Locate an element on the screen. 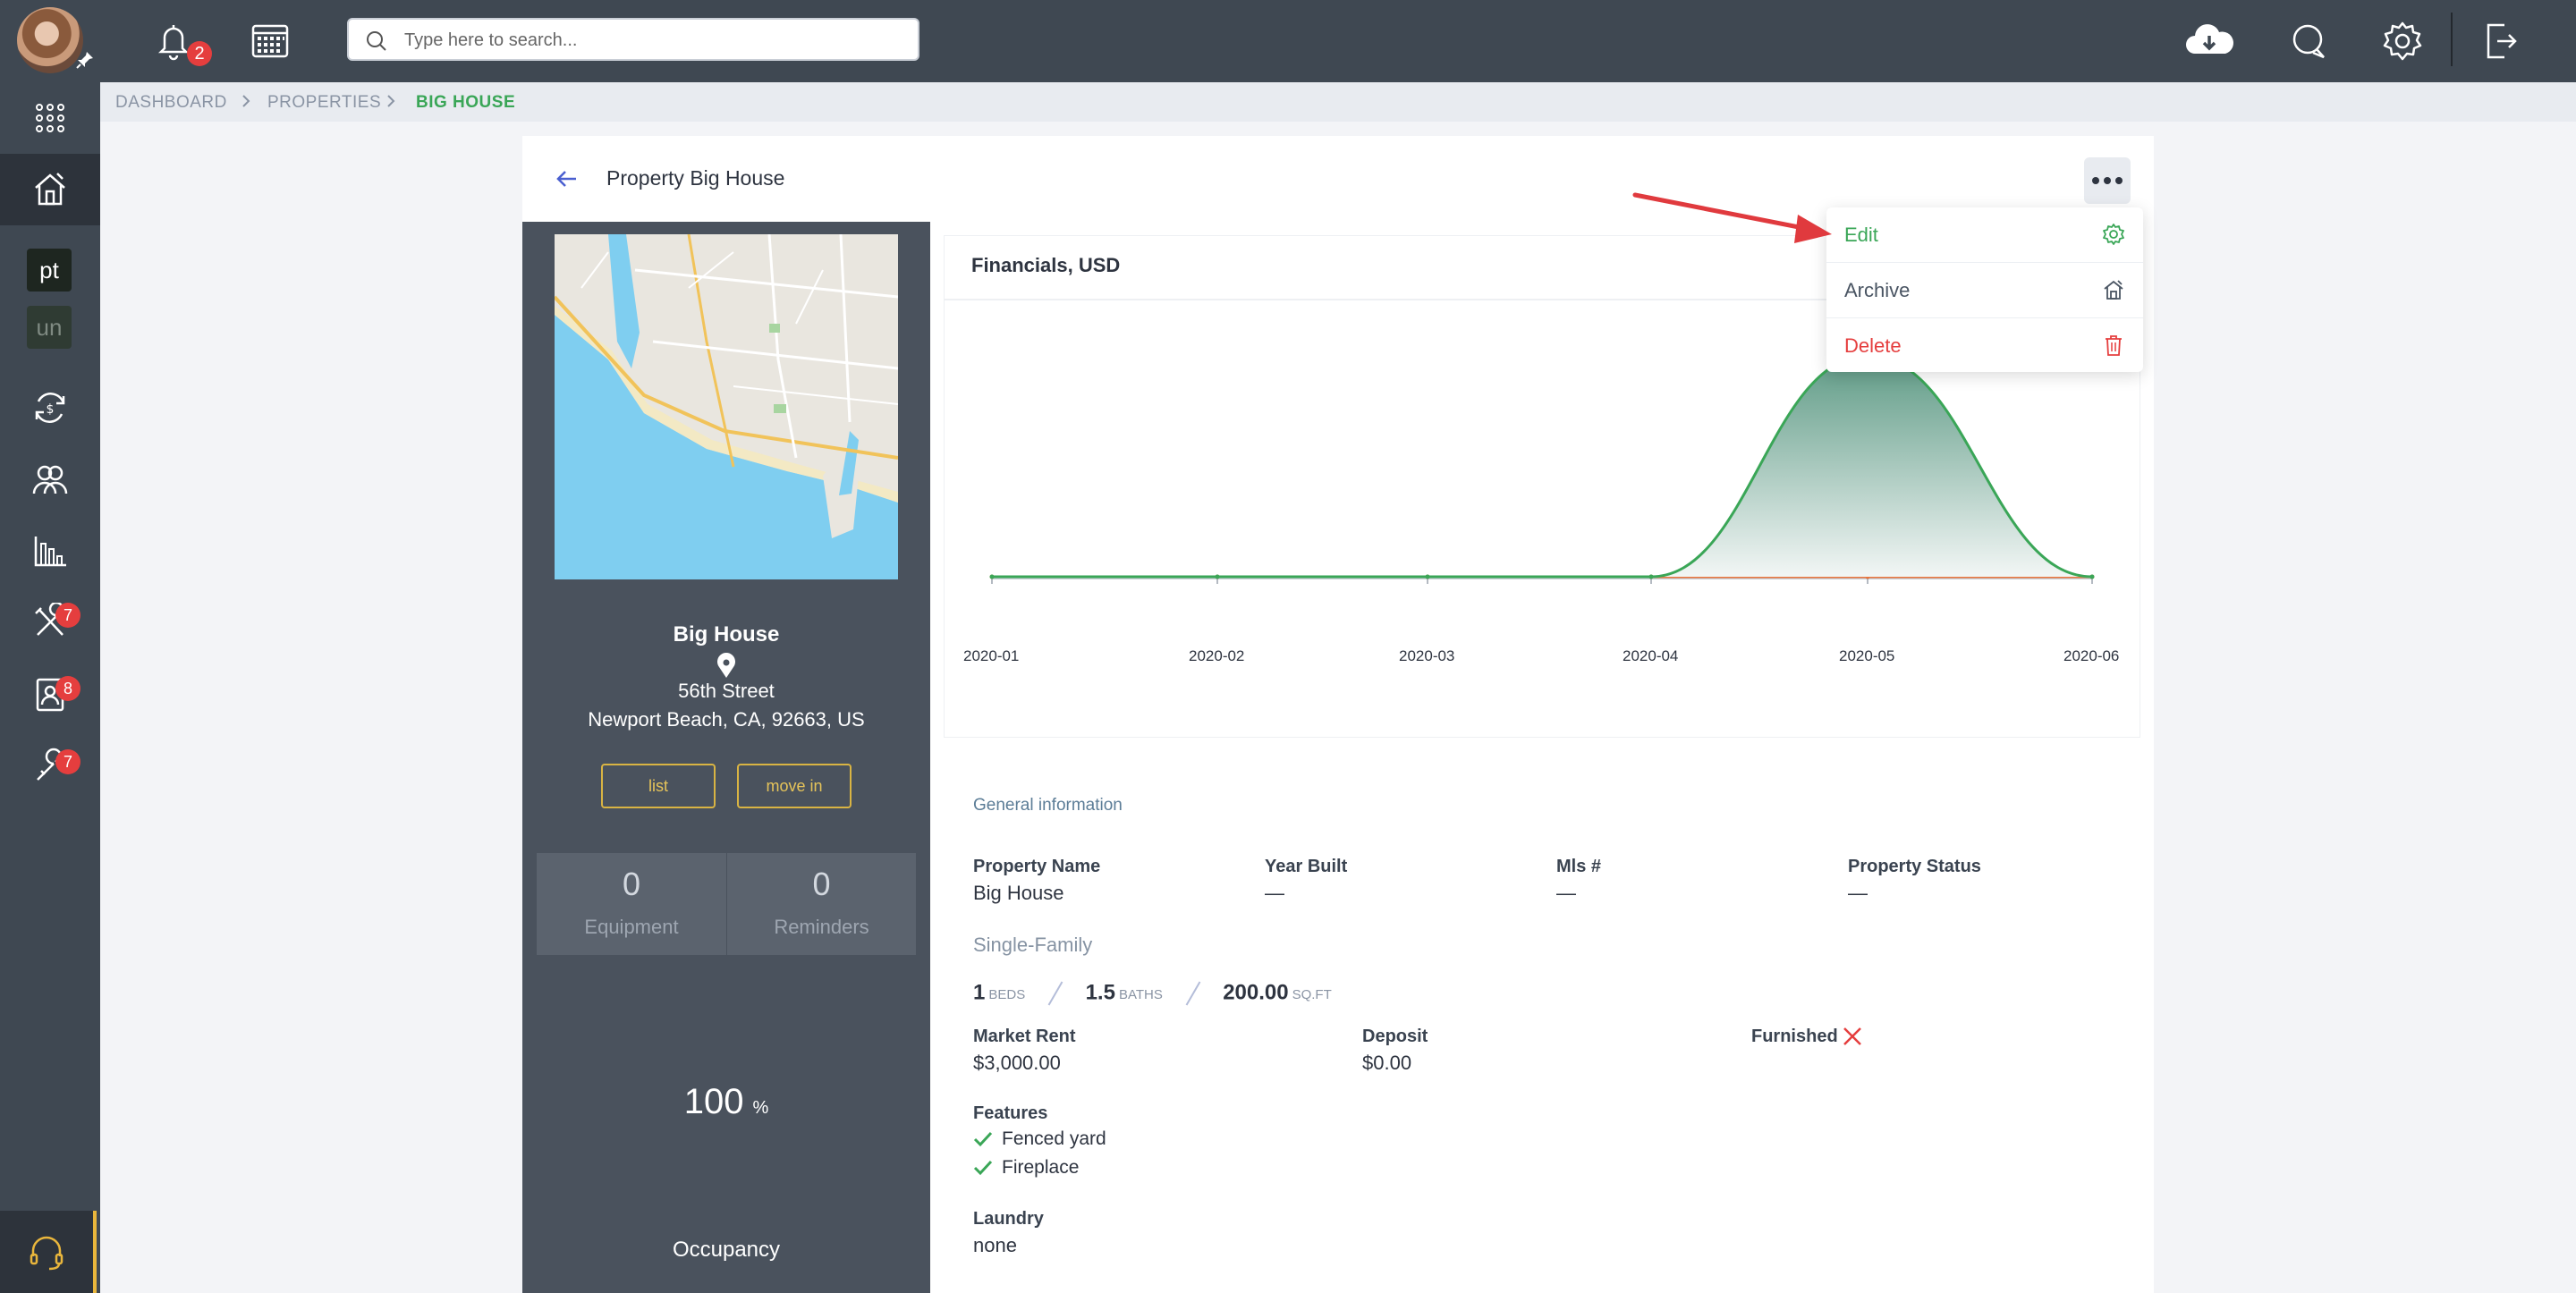 The width and height of the screenshot is (2576, 1293). search-box is located at coordinates (633, 39).